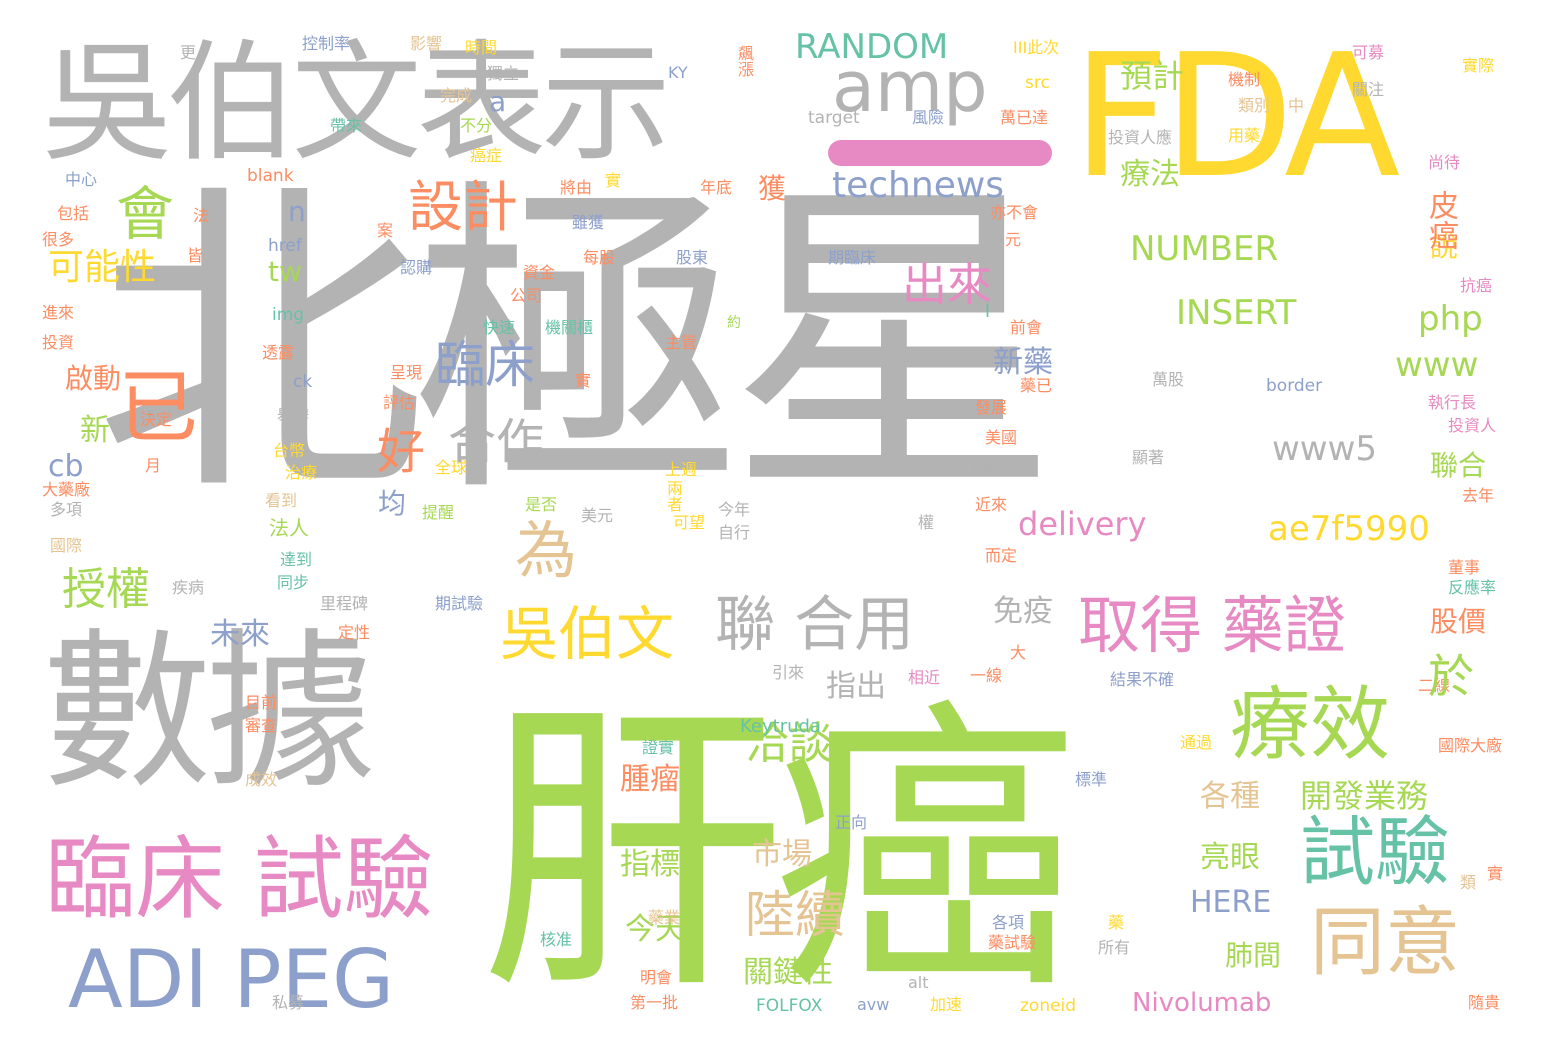 This screenshot has height=1052, width=1548. Describe the element at coordinates (1023, 362) in the screenshot. I see `cloud-word: 新藥` at that location.